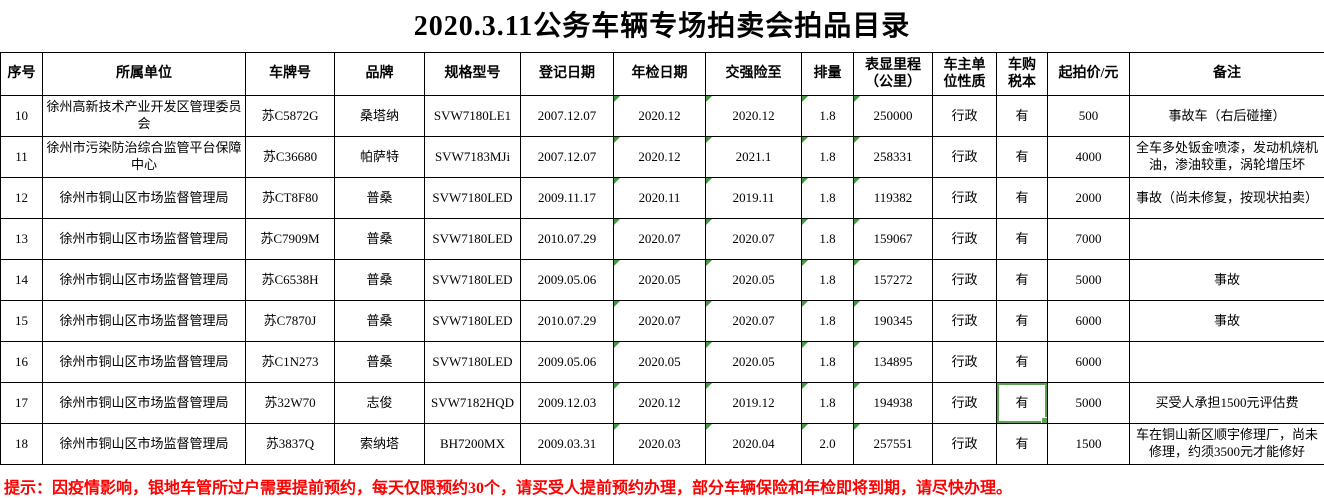 This screenshot has width=1324, height=498. I want to click on cell-seq: 18, so click(21, 444).